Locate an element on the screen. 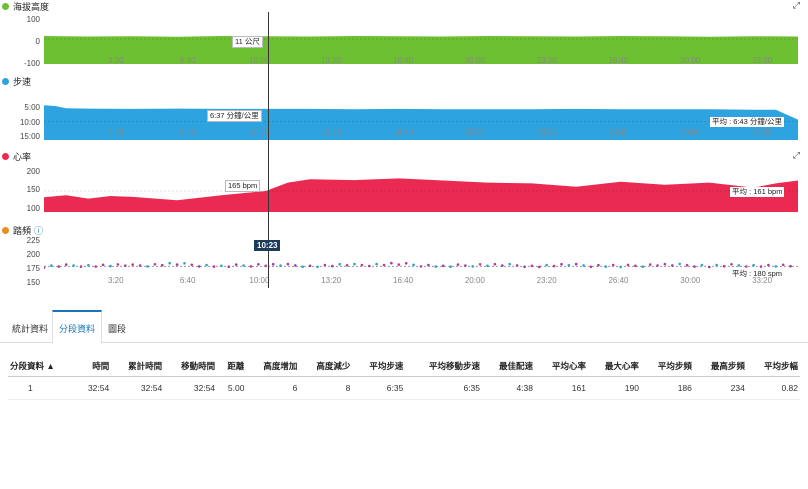 The height and width of the screenshot is (489, 808). table-cell: 8 is located at coordinates (326, 388).